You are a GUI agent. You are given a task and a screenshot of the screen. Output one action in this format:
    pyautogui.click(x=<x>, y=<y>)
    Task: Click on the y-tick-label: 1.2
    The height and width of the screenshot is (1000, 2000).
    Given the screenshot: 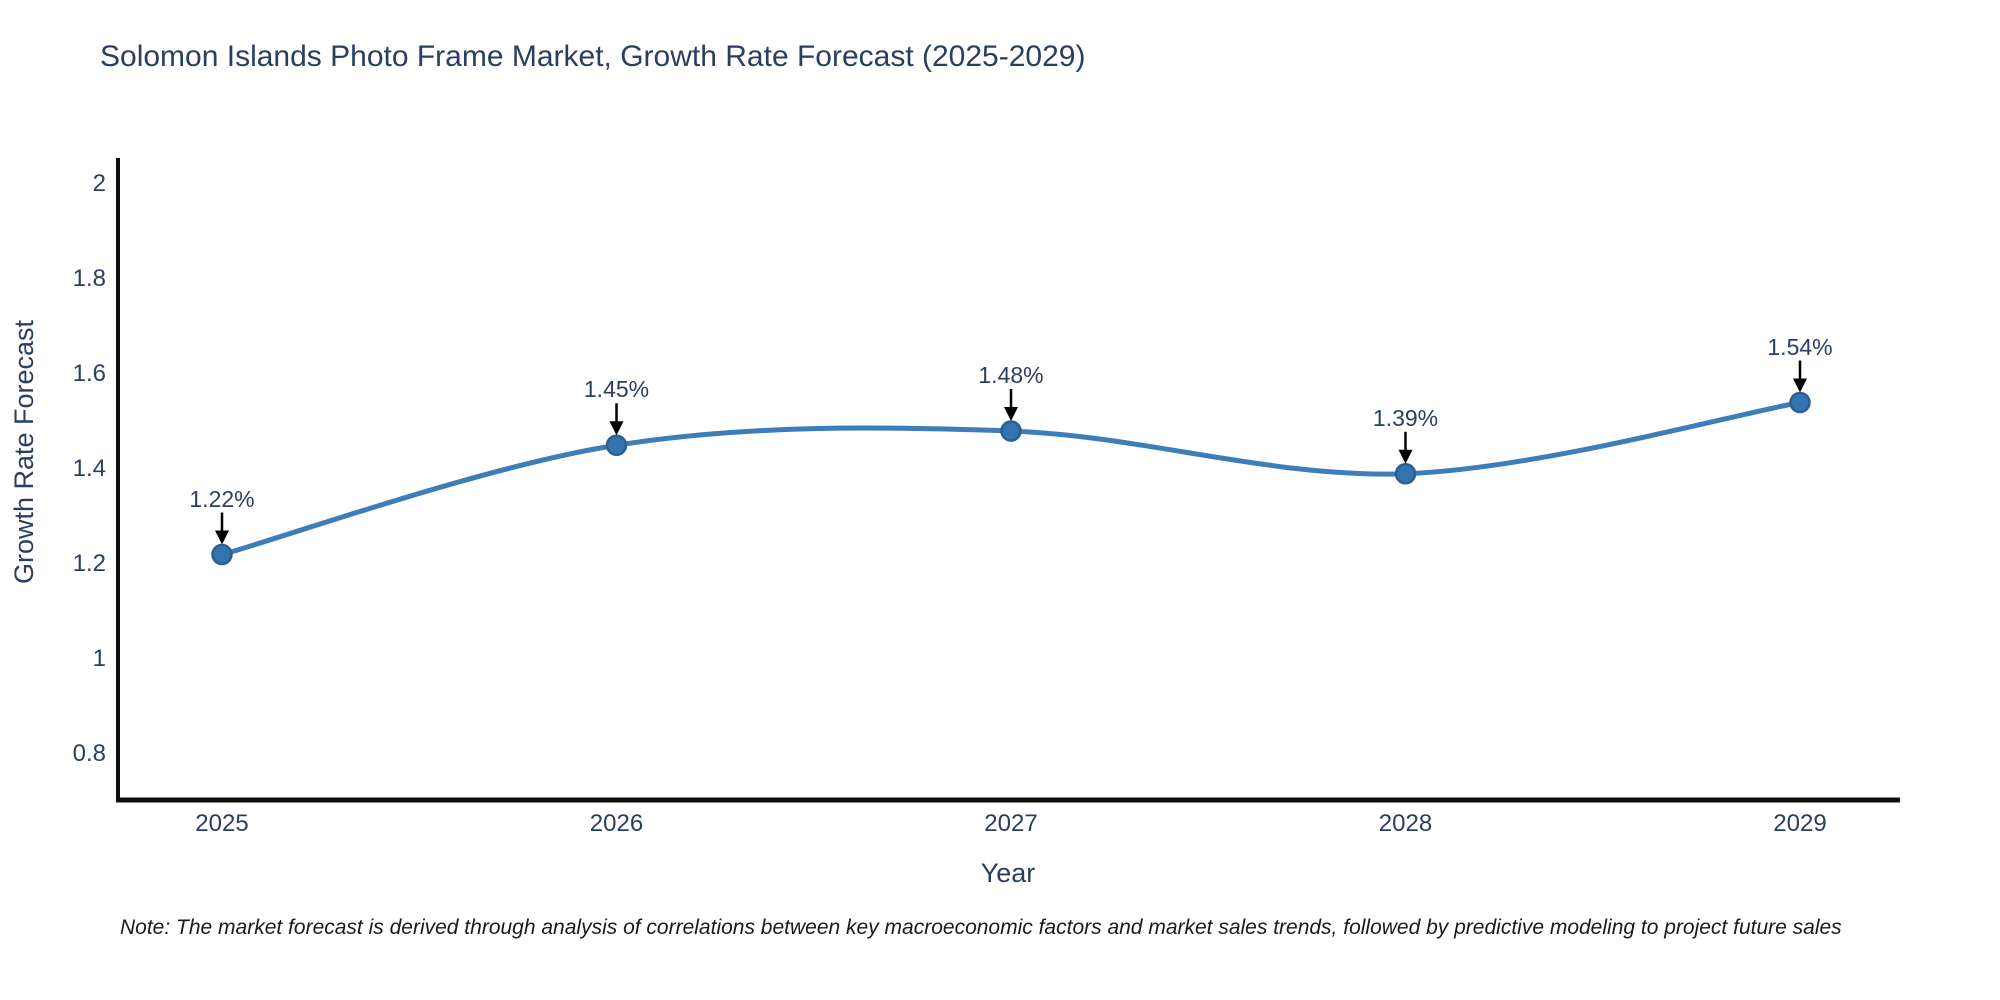 What is the action you would take?
    pyautogui.click(x=89, y=563)
    